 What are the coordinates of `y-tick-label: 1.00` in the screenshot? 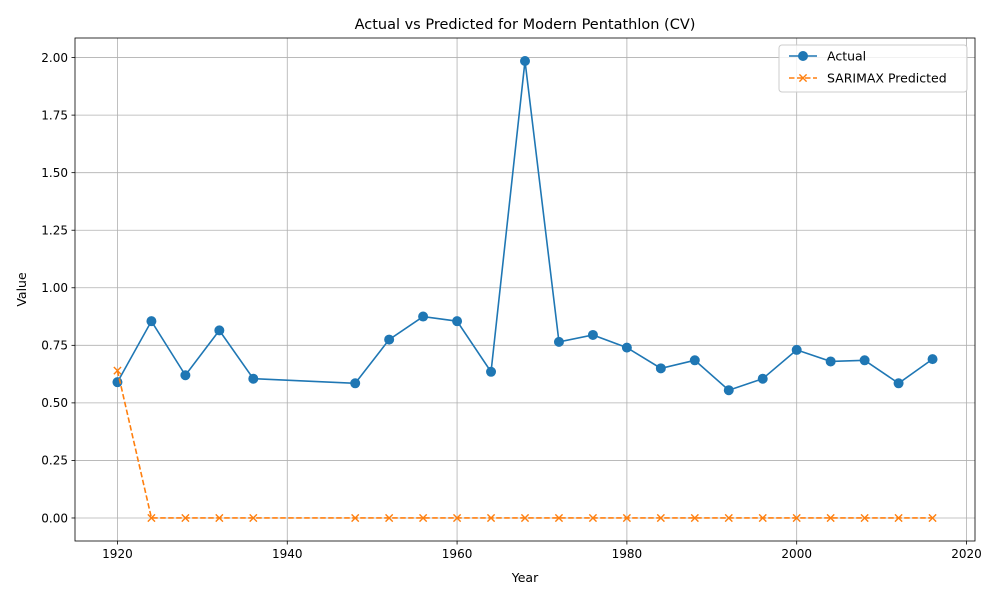 It's located at (54, 288).